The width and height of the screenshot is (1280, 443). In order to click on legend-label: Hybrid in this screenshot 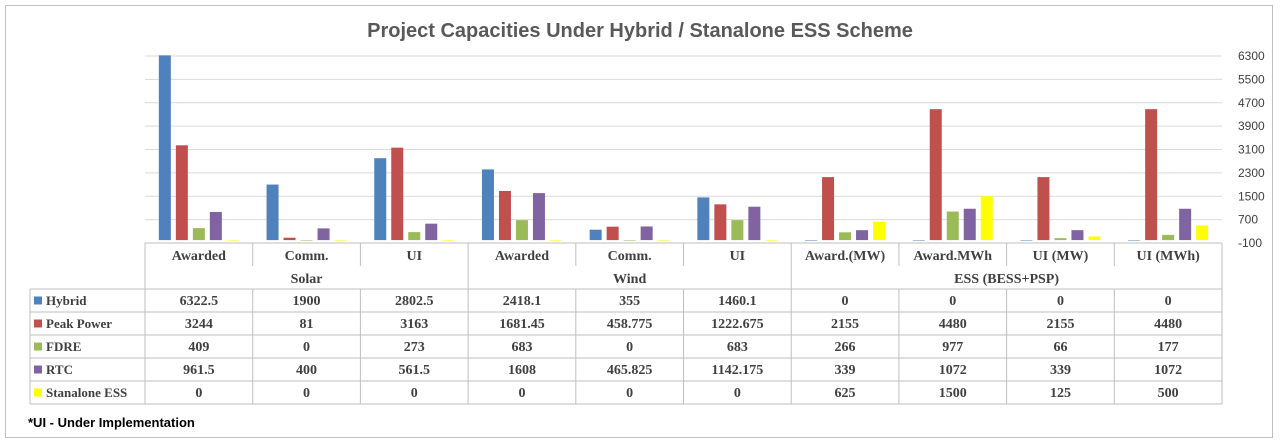, I will do `click(66, 300)`.